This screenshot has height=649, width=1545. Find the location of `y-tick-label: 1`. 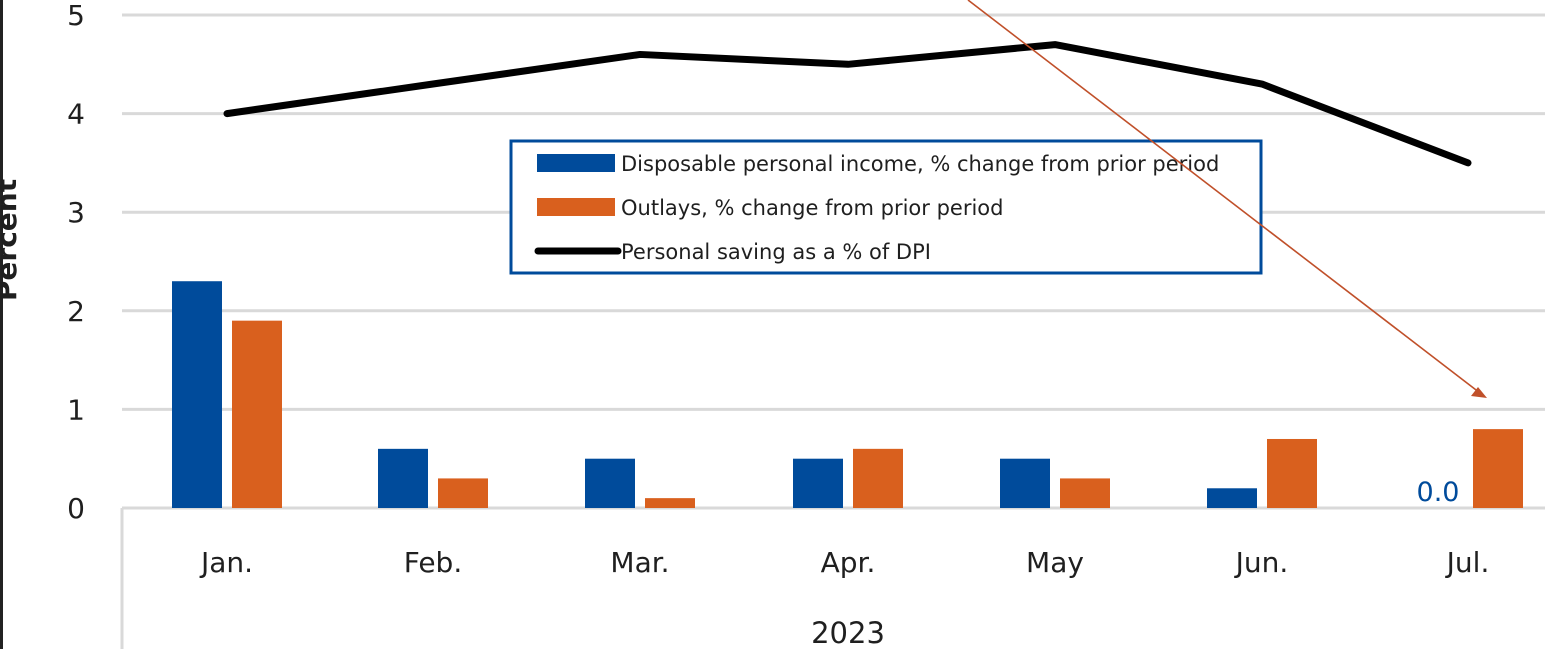

y-tick-label: 1 is located at coordinates (76, 409).